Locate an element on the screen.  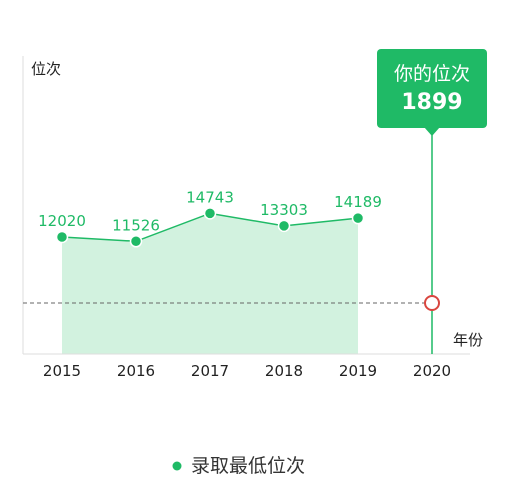
x-tick-label: 2019 is located at coordinates (358, 371).